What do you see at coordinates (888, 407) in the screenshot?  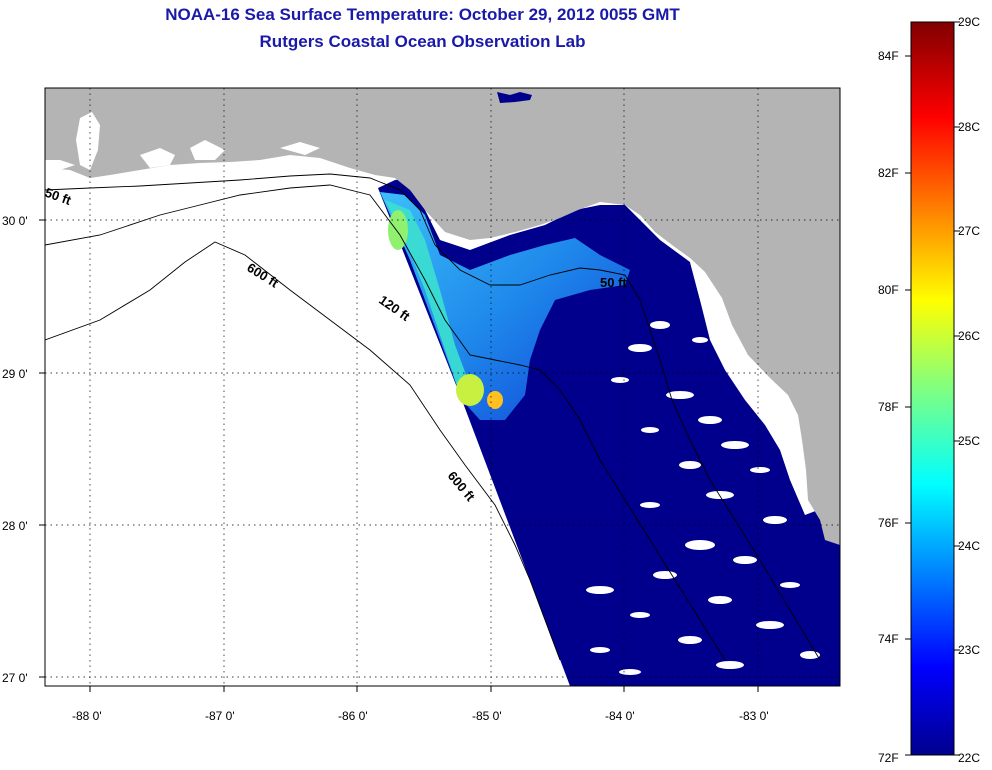 I see `colorbar-fahrenheit-label: 78F` at bounding box center [888, 407].